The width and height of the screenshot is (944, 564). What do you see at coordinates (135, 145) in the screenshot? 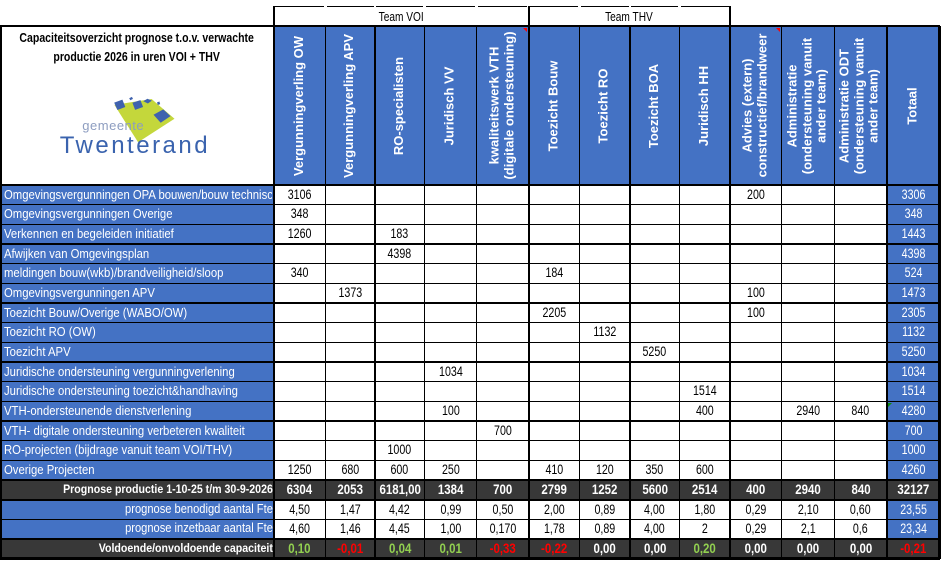
I see `svg-text: Twenterand` at bounding box center [135, 145].